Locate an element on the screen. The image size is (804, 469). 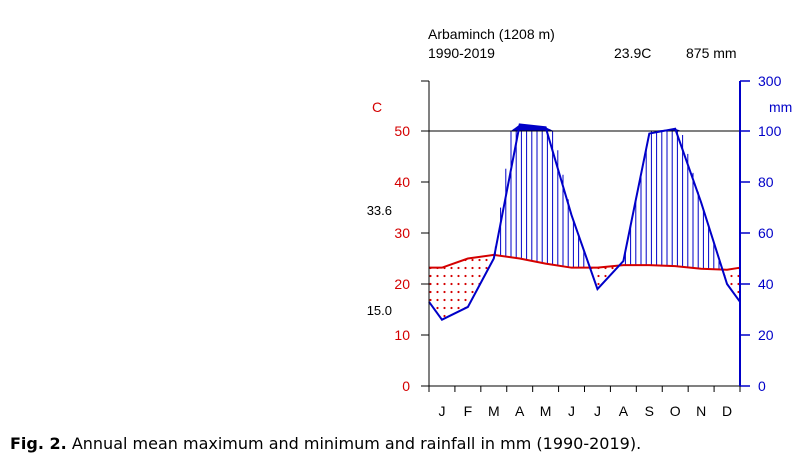
right-tick-label: 80 is located at coordinates (766, 182).